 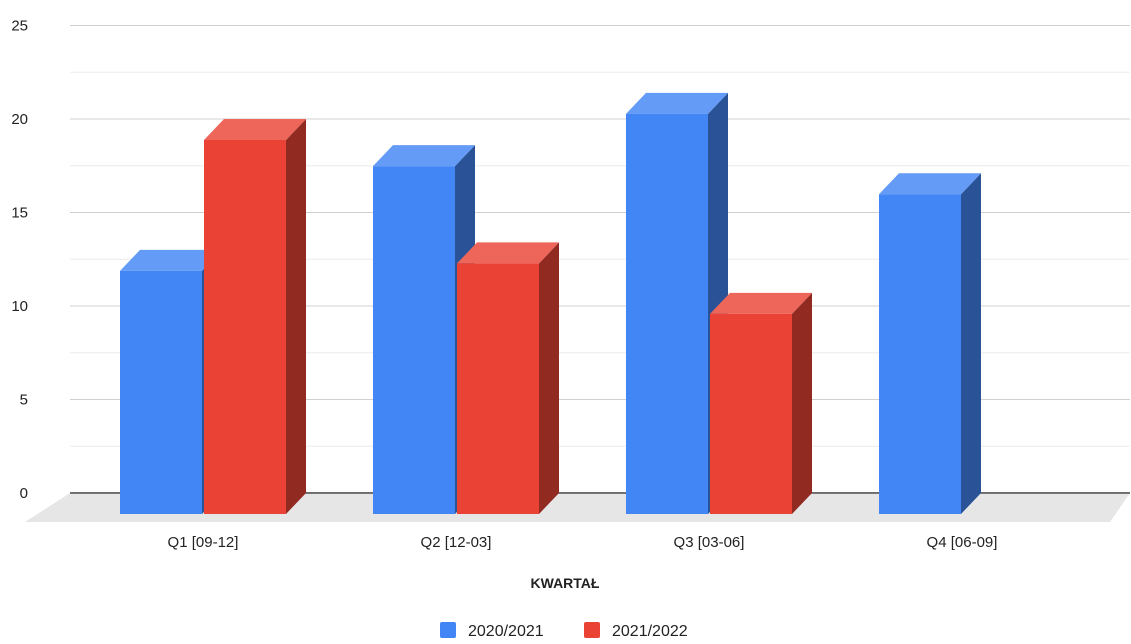 I want to click on y-tick-label: 5, so click(x=24, y=400).